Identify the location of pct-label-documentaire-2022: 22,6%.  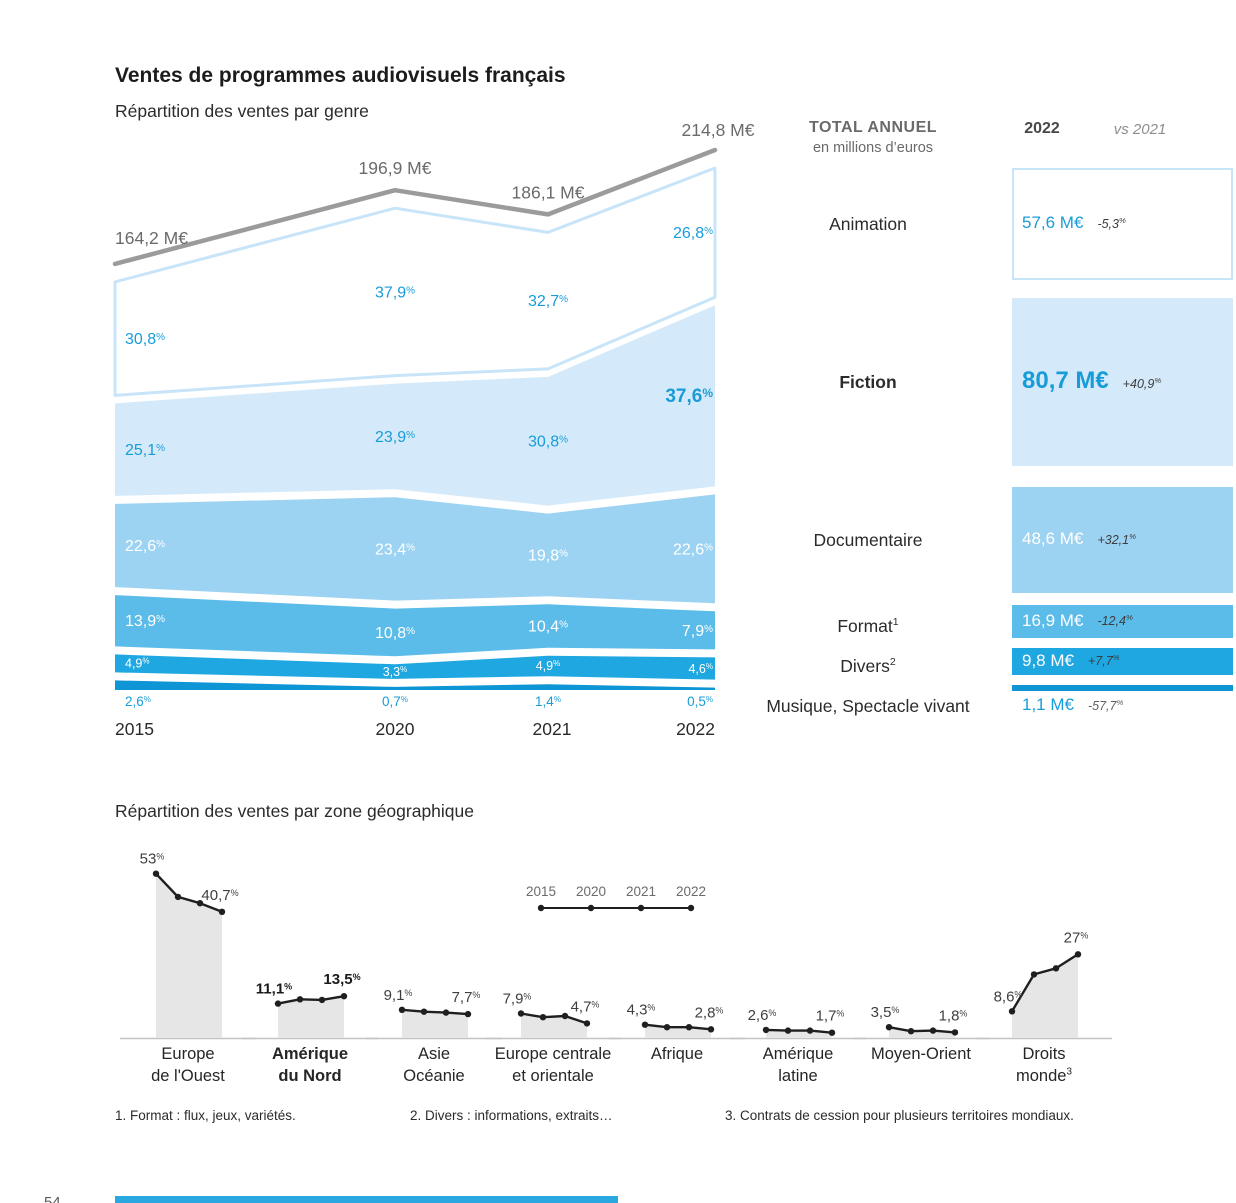
(693, 549).